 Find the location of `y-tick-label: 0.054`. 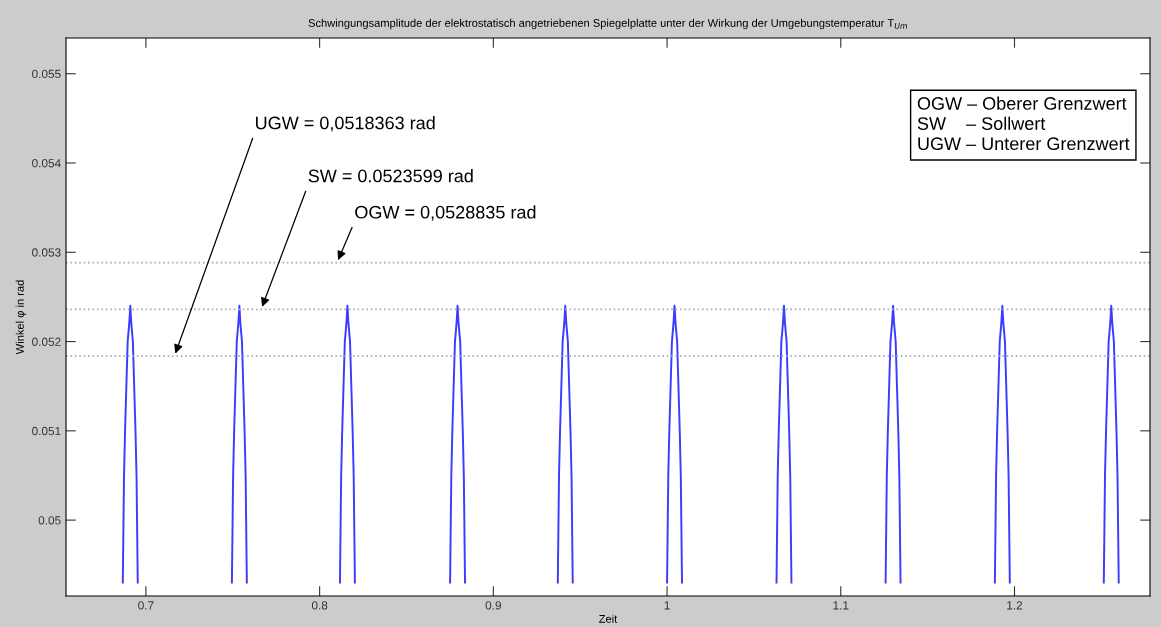

y-tick-label: 0.054 is located at coordinates (46, 163).